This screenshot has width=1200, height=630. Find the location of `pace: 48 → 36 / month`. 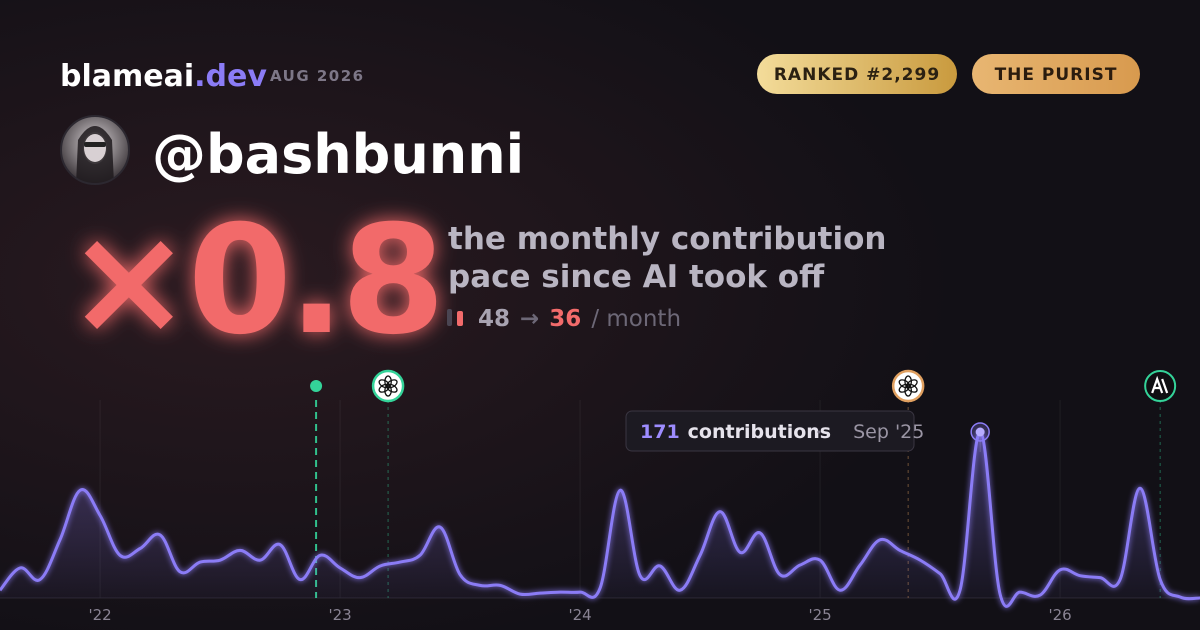

pace: 48 → 36 / month is located at coordinates (579, 319).